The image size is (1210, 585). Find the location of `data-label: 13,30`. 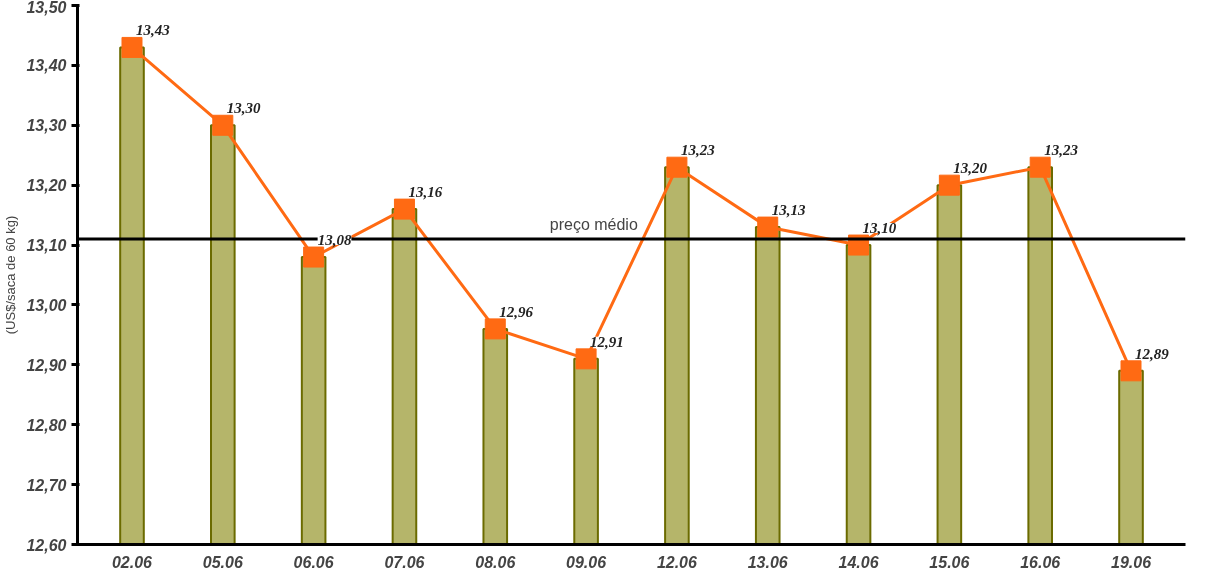

data-label: 13,30 is located at coordinates (244, 108).